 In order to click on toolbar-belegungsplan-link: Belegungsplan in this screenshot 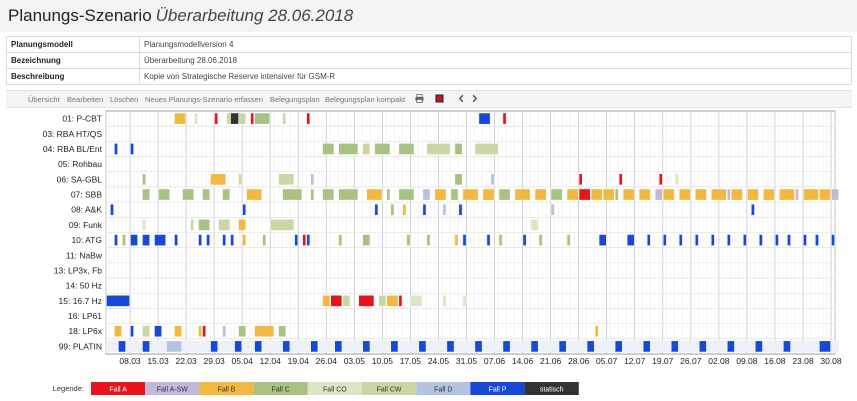, I will do `click(295, 99)`.